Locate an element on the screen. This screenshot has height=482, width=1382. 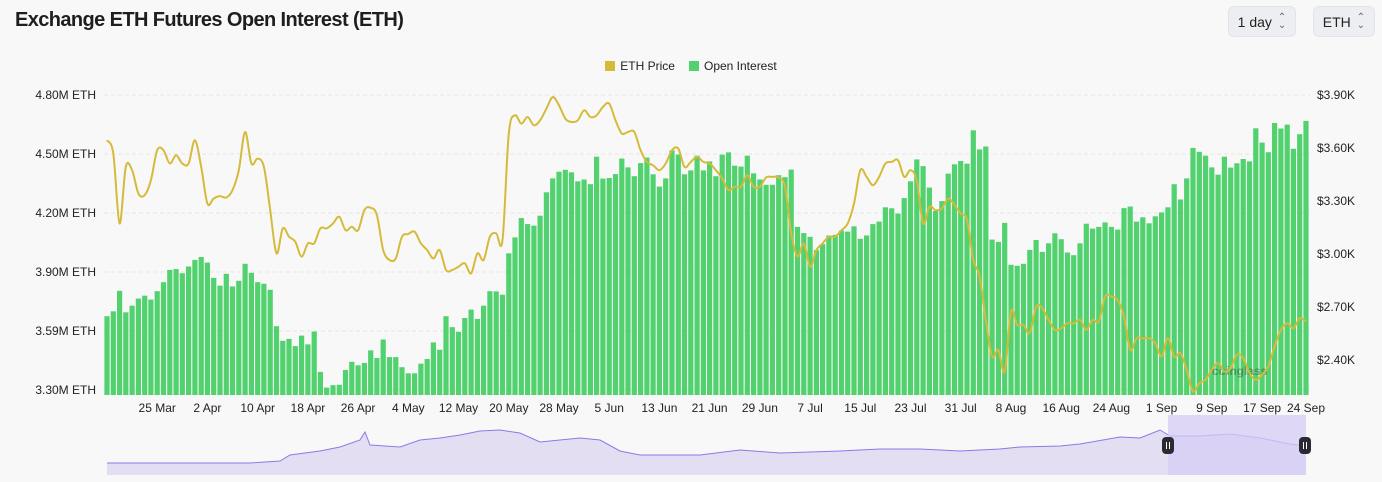
navigator-area is located at coordinates (706, 452).